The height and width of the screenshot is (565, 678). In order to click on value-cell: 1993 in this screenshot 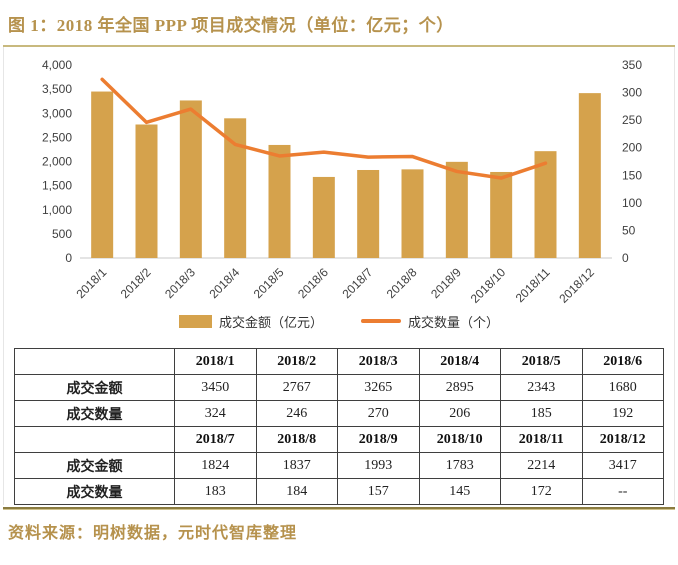, I will do `click(378, 465)`.